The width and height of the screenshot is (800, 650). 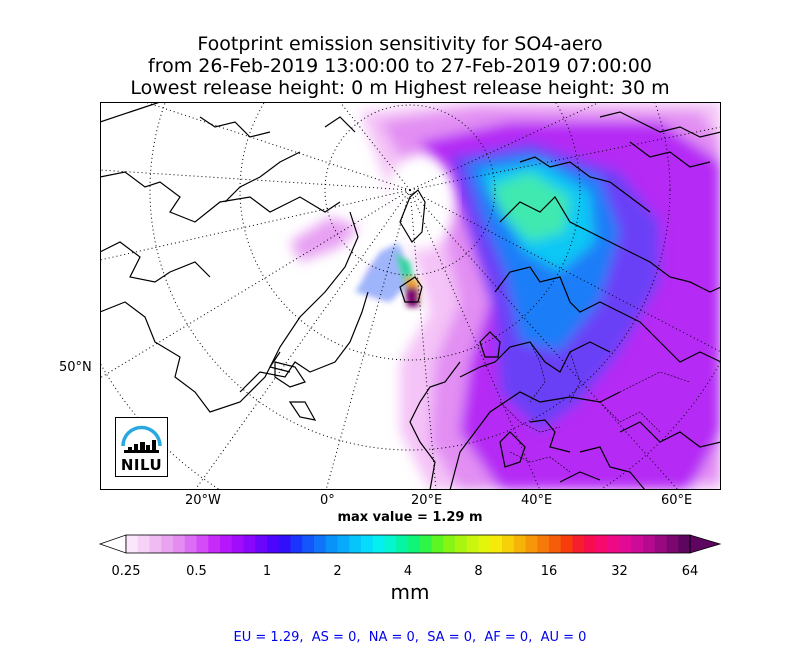 I want to click on lon-label-60e: 60°E, so click(x=677, y=500).